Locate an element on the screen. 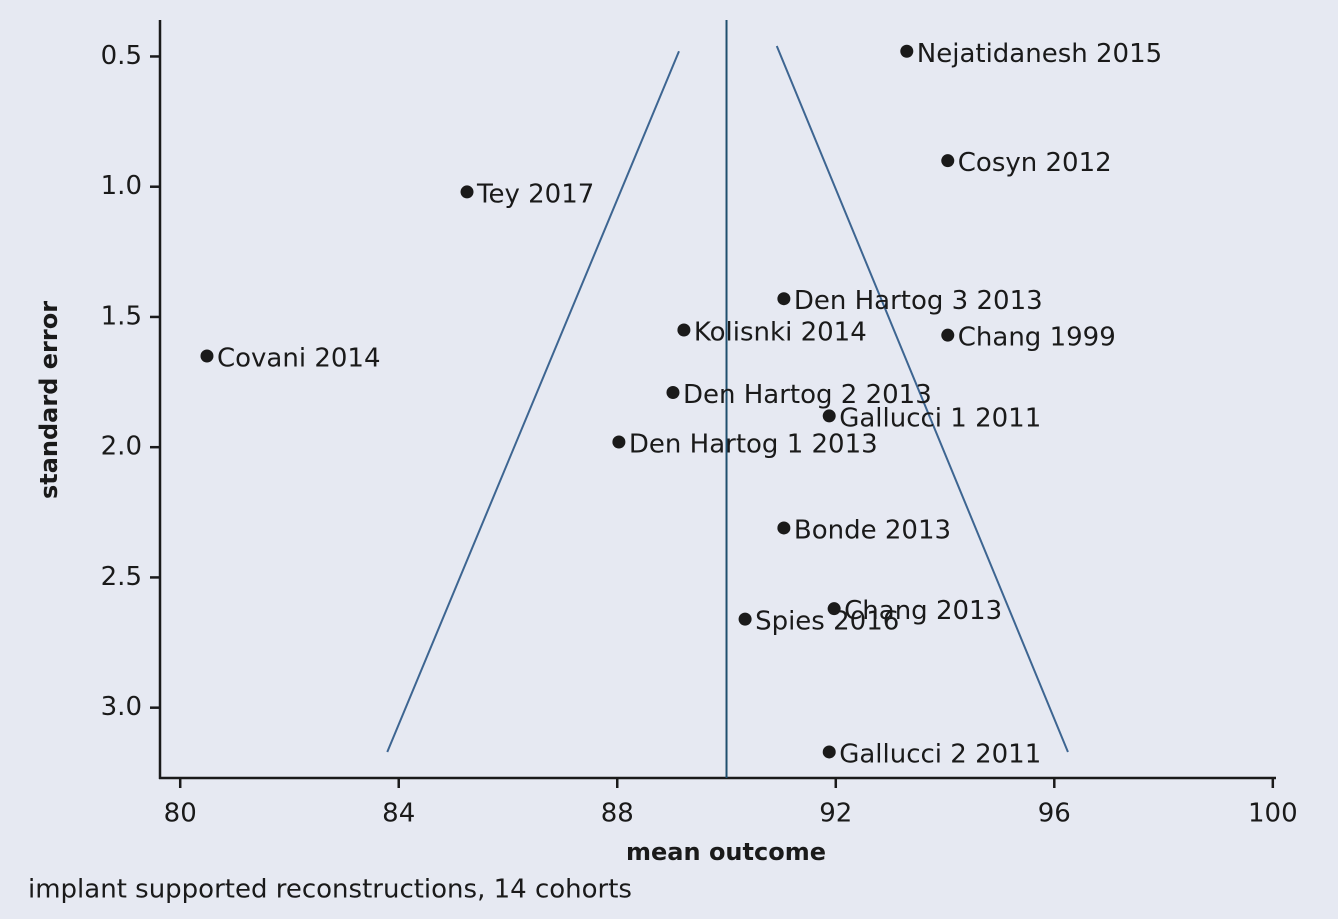 The width and height of the screenshot is (1338, 919). y-tick-label: 1.5 is located at coordinates (121, 316).